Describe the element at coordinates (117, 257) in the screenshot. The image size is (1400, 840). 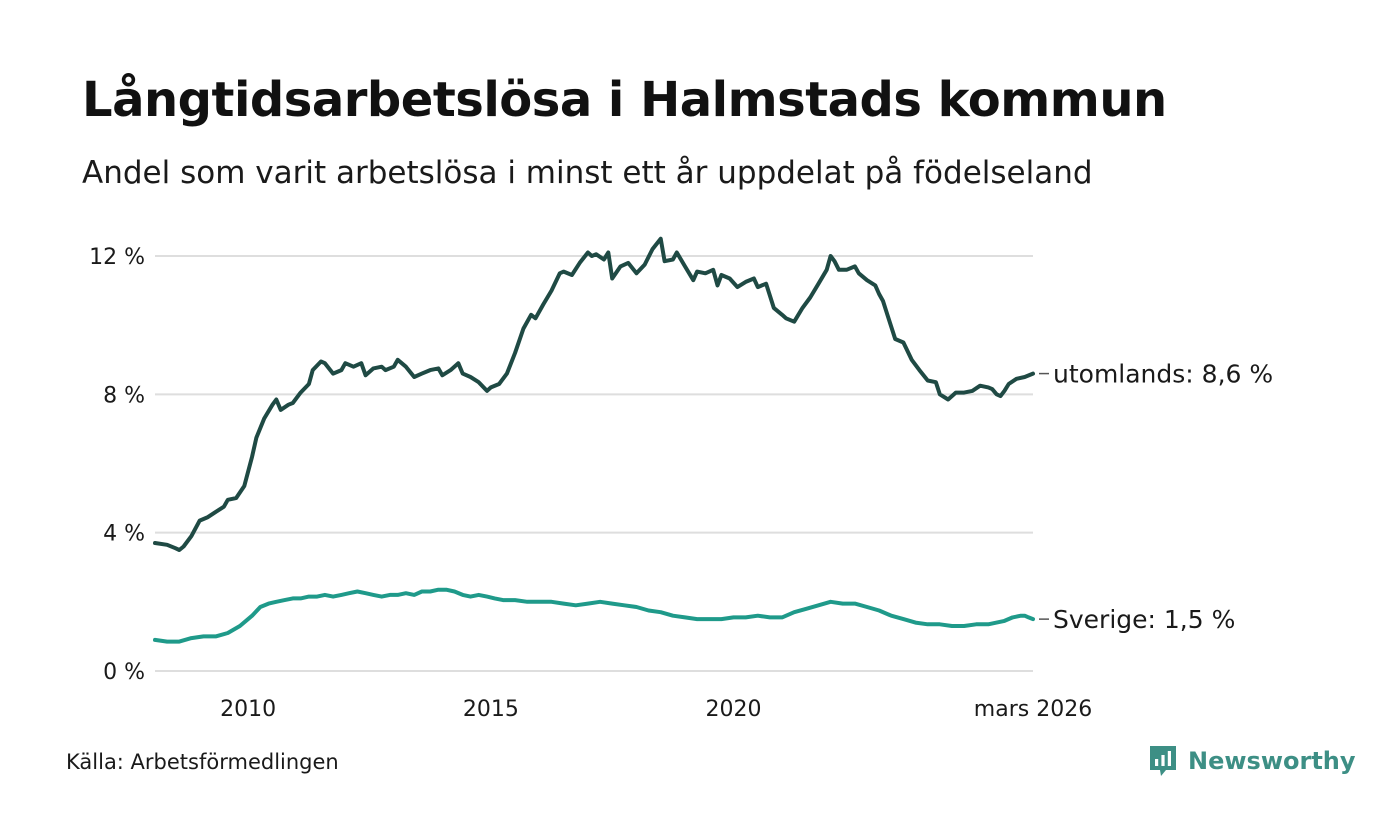
I see `y-tick-label-12: 12 %` at that location.